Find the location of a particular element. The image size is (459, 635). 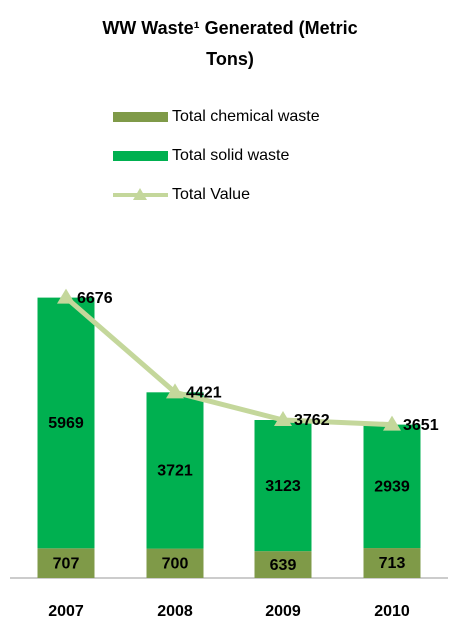

data-label: 707 is located at coordinates (66, 563).